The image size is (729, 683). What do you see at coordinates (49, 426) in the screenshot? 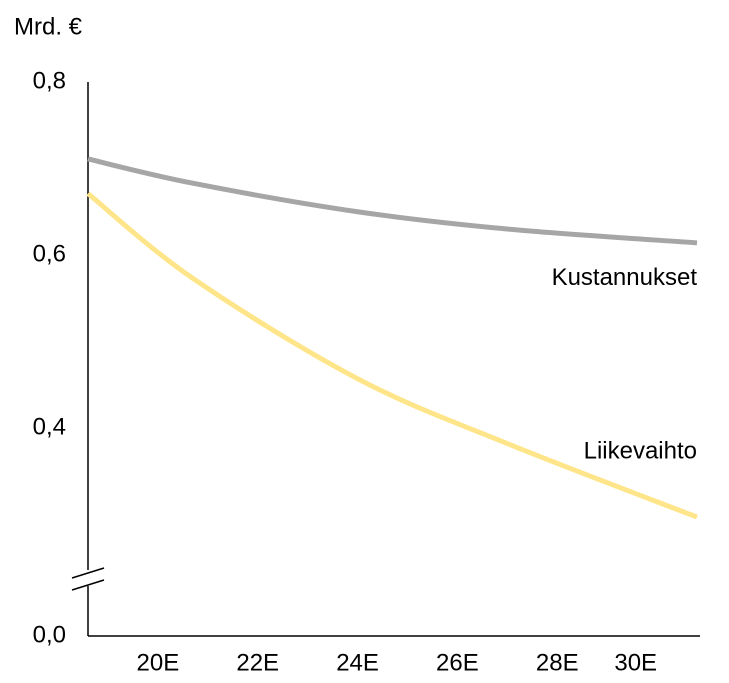
I see `y-tick-label: 0,4` at bounding box center [49, 426].